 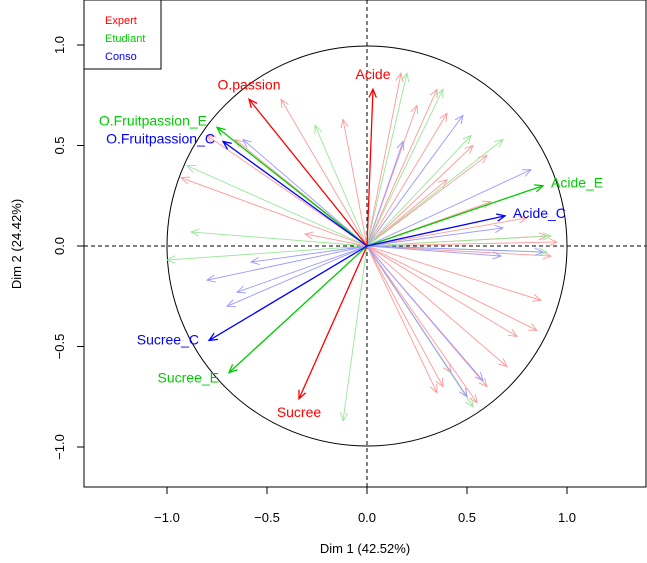 What do you see at coordinates (191, 169) in the screenshot?
I see `supplementary-vector-37-head` at bounding box center [191, 169].